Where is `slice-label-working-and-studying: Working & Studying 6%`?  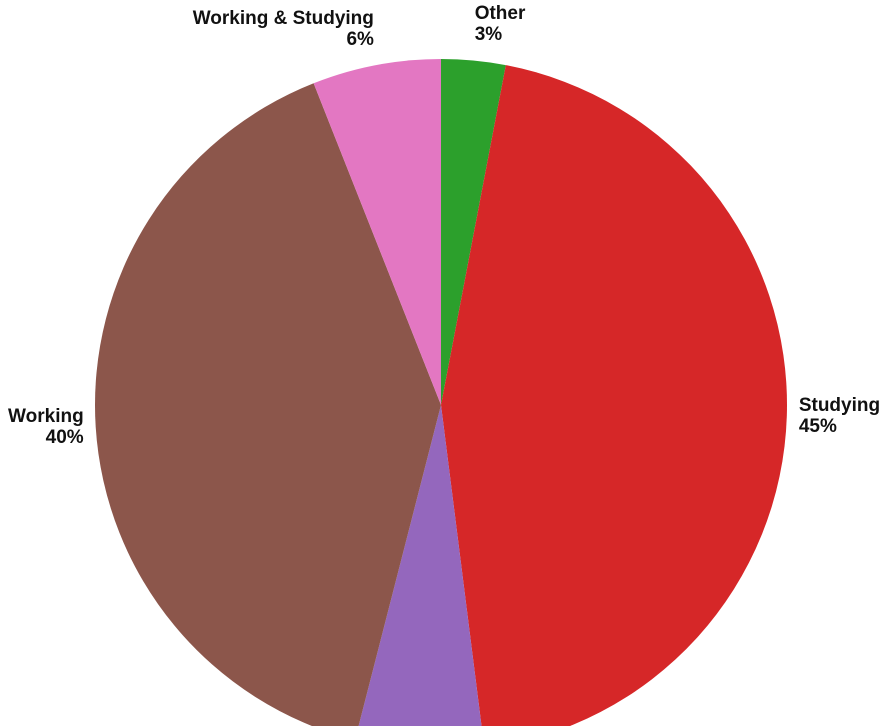 slice-label-working-and-studying: Working & Studying 6% is located at coordinates (283, 29).